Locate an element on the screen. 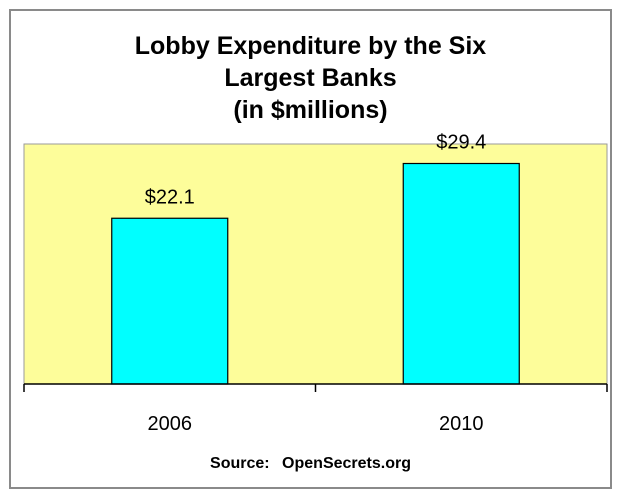 The height and width of the screenshot is (498, 621). chart-title-line-2: Largest Banks is located at coordinates (310, 78).